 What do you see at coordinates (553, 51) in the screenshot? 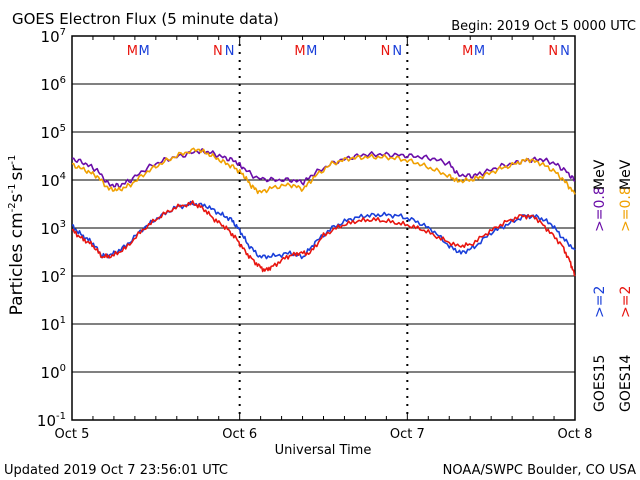
I see `marker-n-10: N` at bounding box center [553, 51].